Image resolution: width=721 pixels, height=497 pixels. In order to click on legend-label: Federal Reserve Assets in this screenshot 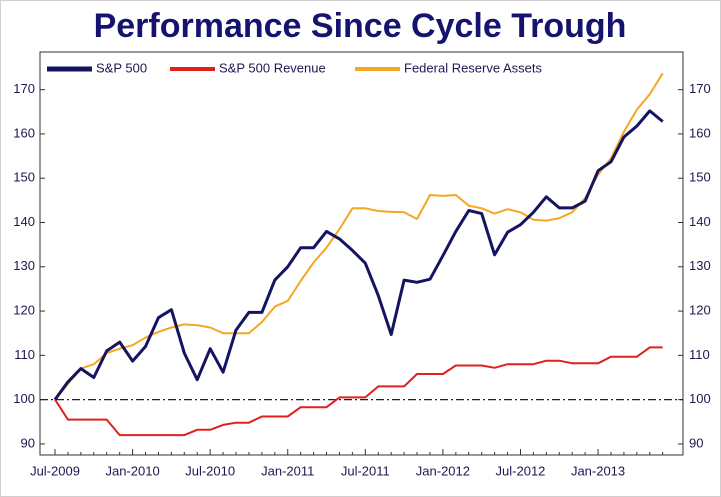, I will do `click(473, 67)`.